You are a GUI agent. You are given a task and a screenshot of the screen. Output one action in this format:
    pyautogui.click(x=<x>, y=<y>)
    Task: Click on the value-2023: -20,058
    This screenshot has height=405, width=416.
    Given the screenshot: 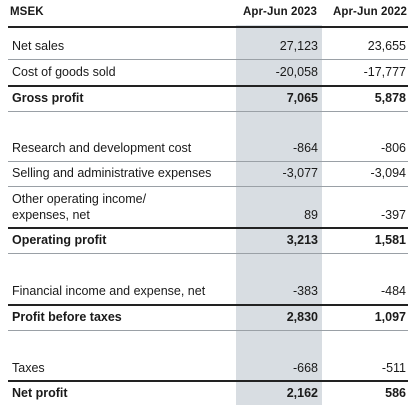 What is the action you would take?
    pyautogui.click(x=296, y=72)
    